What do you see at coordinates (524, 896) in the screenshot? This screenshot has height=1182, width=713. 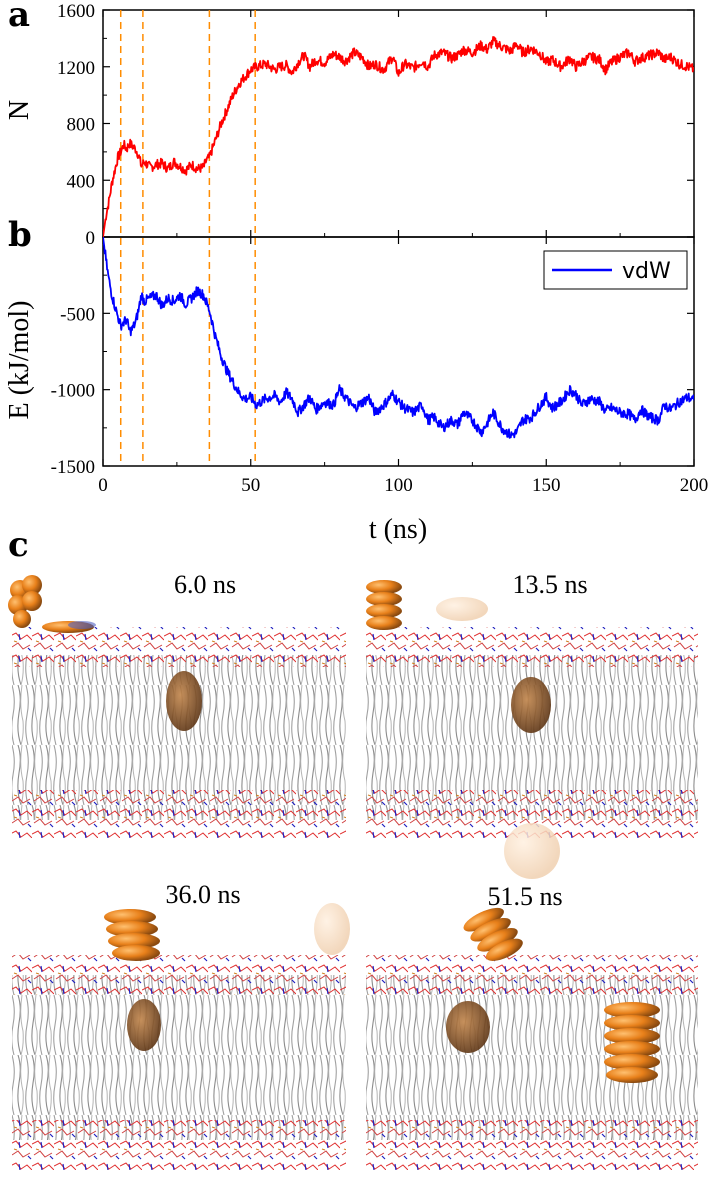 I see `snapshot-title: 51.5 ns` at bounding box center [524, 896].